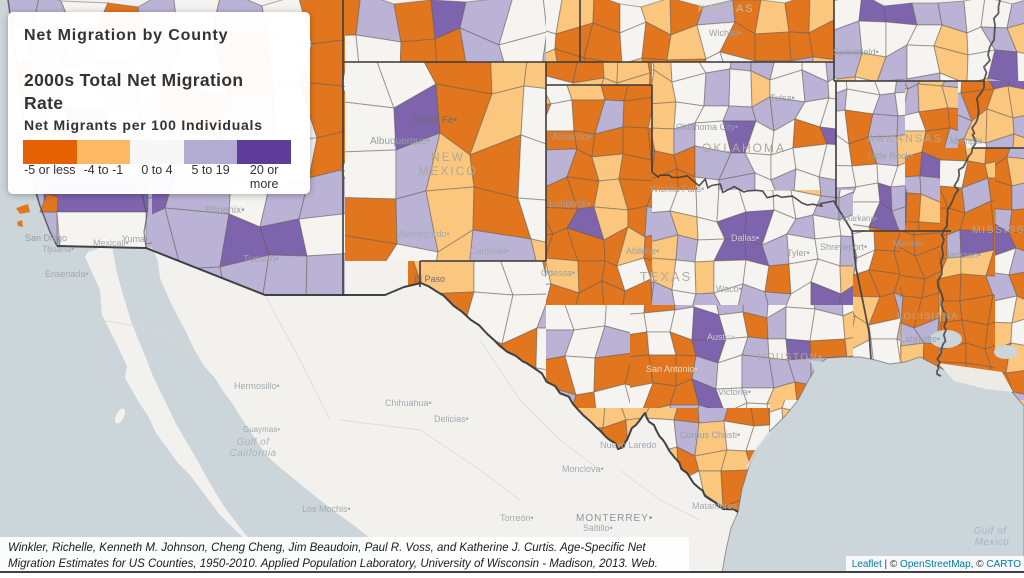 The width and height of the screenshot is (1024, 578). Describe the element at coordinates (920, 339) in the screenshot. I see `svg-text: Lafayette•` at that location.